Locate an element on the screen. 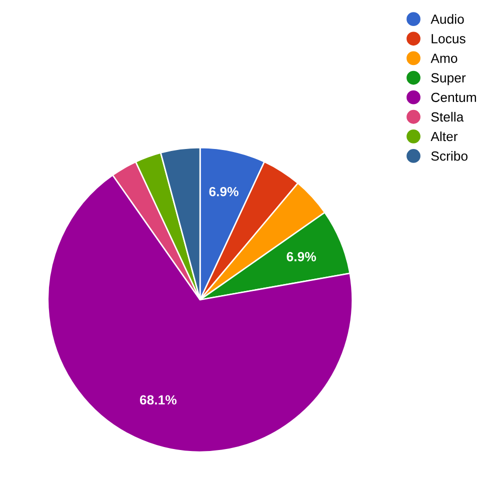 The height and width of the screenshot is (491, 491). legend-label: Stella is located at coordinates (447, 117).